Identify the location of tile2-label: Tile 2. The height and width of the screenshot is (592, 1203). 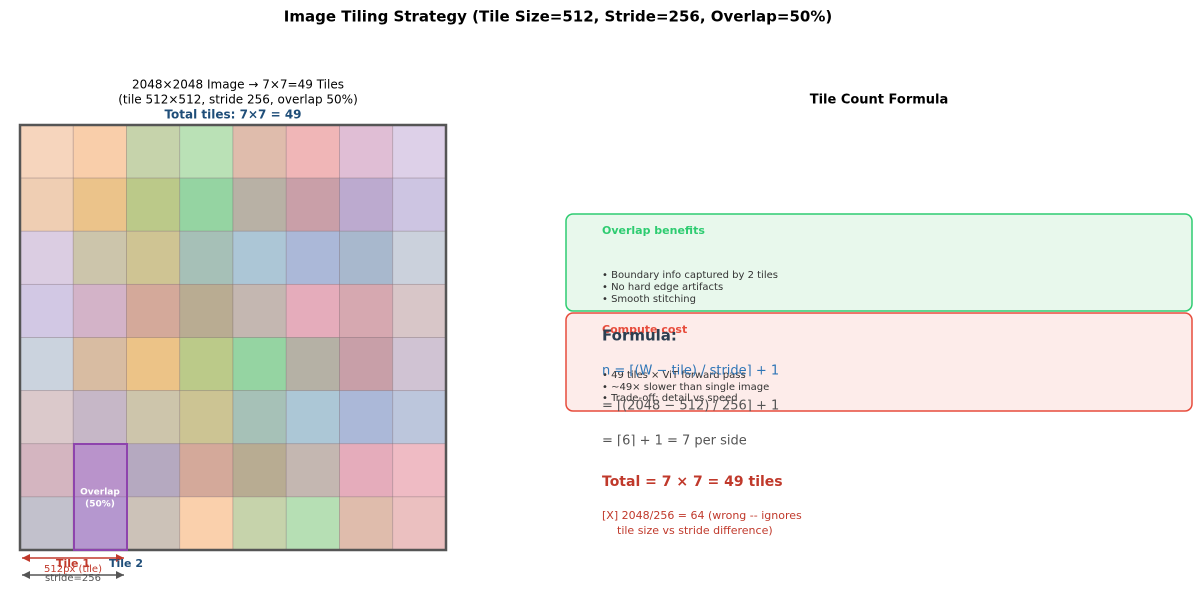
(126, 563).